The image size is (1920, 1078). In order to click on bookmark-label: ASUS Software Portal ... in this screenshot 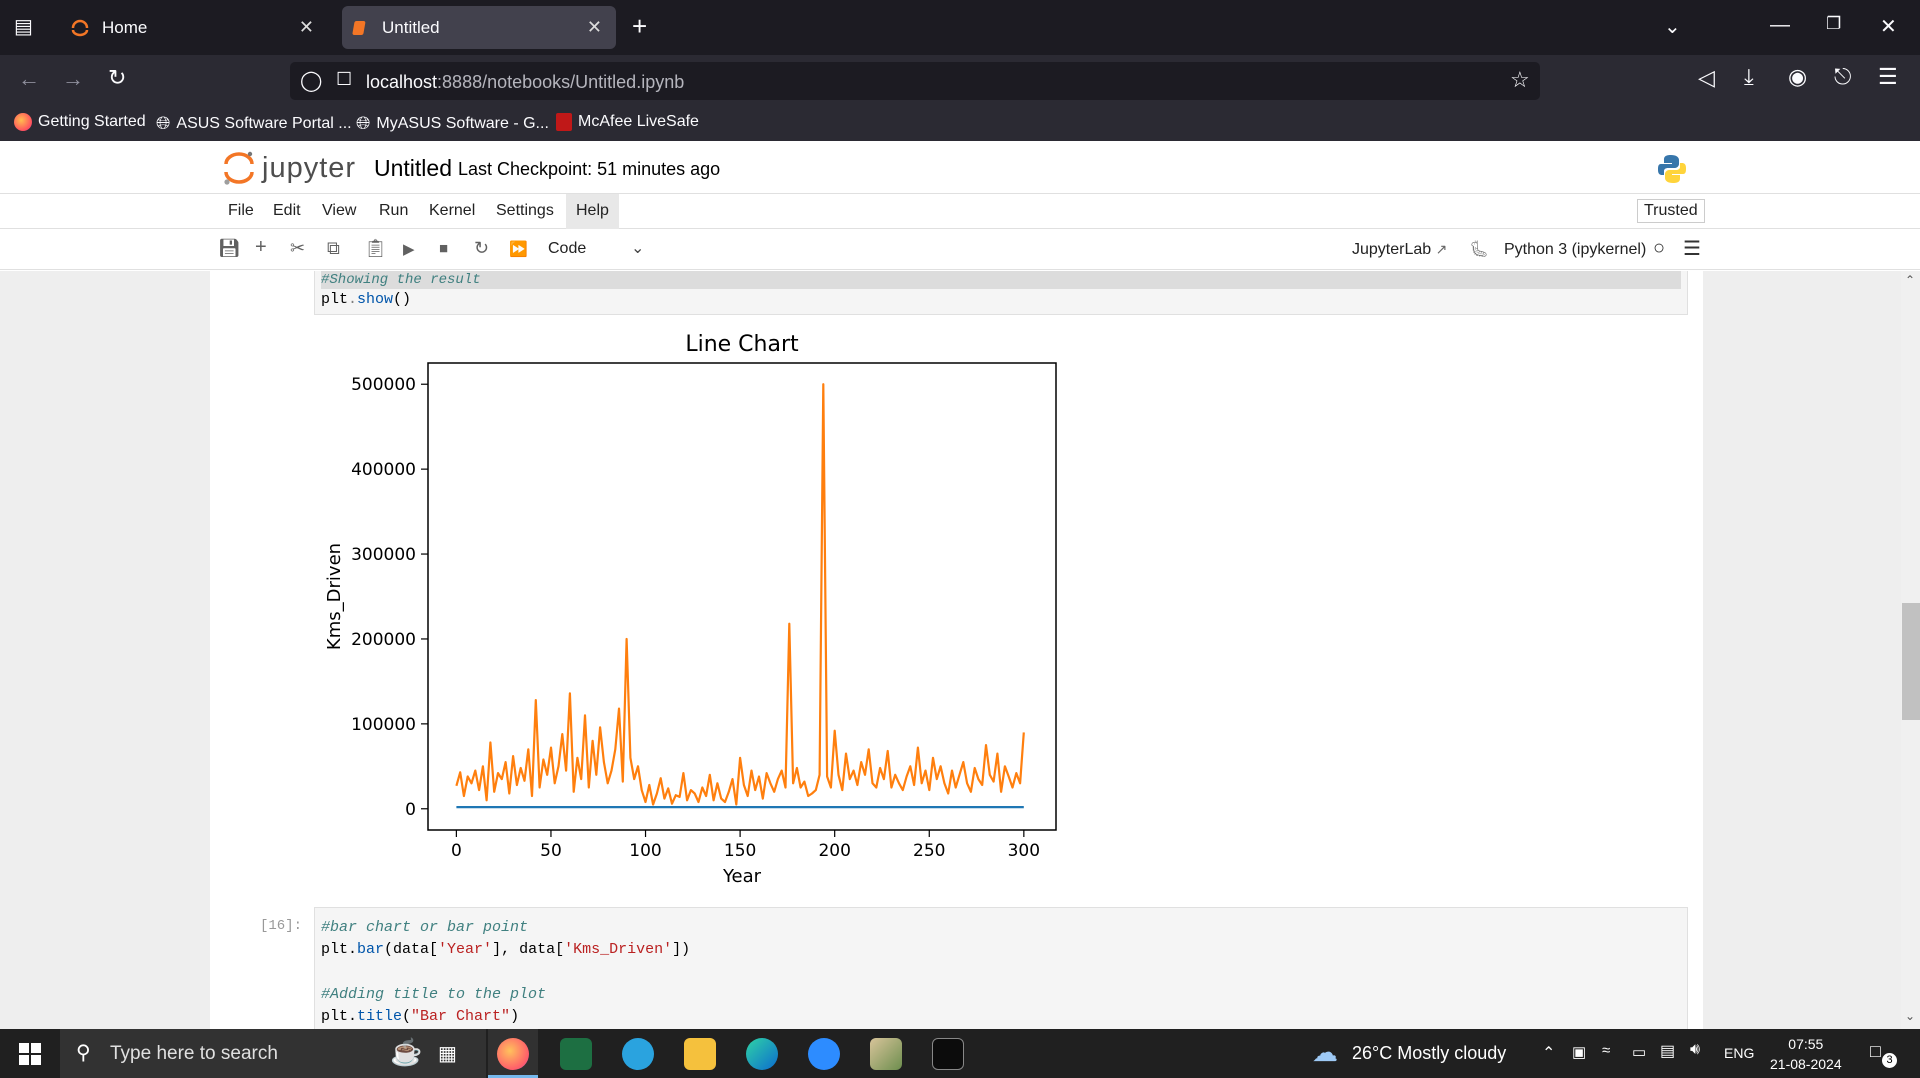, I will do `click(264, 123)`.